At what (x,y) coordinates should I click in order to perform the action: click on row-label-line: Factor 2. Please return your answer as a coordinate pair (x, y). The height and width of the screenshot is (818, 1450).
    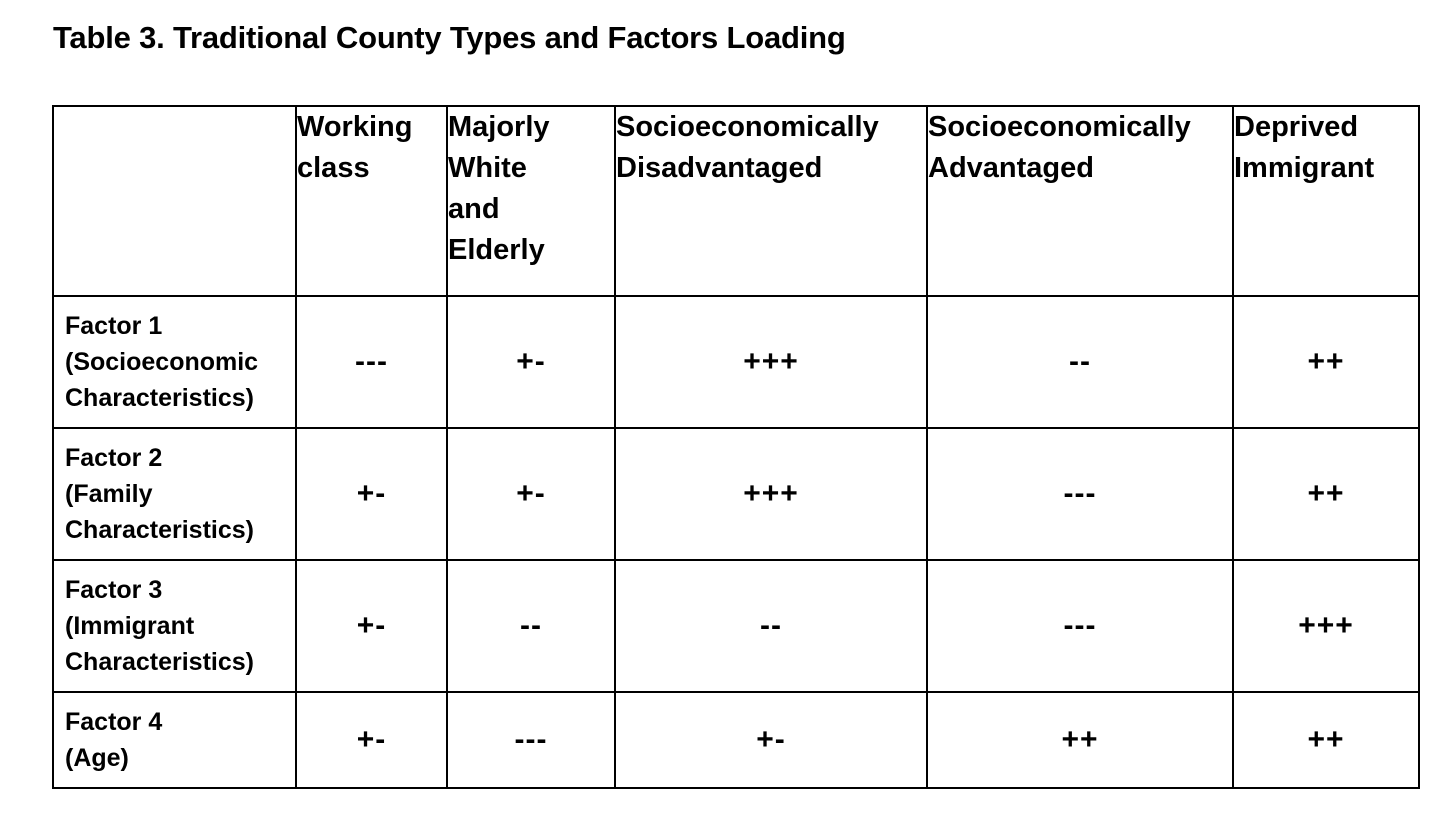
    Looking at the image, I should click on (114, 458).